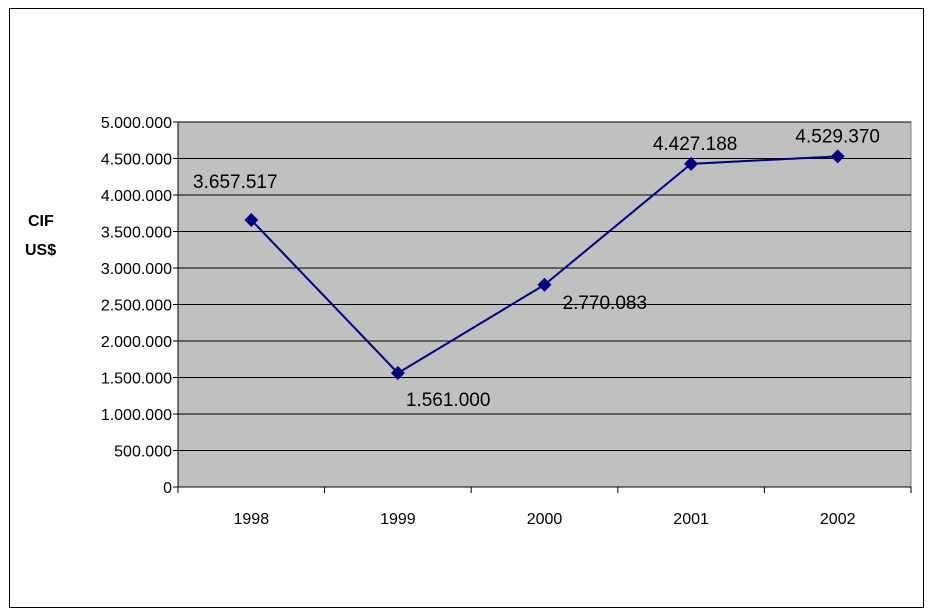 The width and height of the screenshot is (935, 608). What do you see at coordinates (837, 136) in the screenshot?
I see `data-label: 4.529.370` at bounding box center [837, 136].